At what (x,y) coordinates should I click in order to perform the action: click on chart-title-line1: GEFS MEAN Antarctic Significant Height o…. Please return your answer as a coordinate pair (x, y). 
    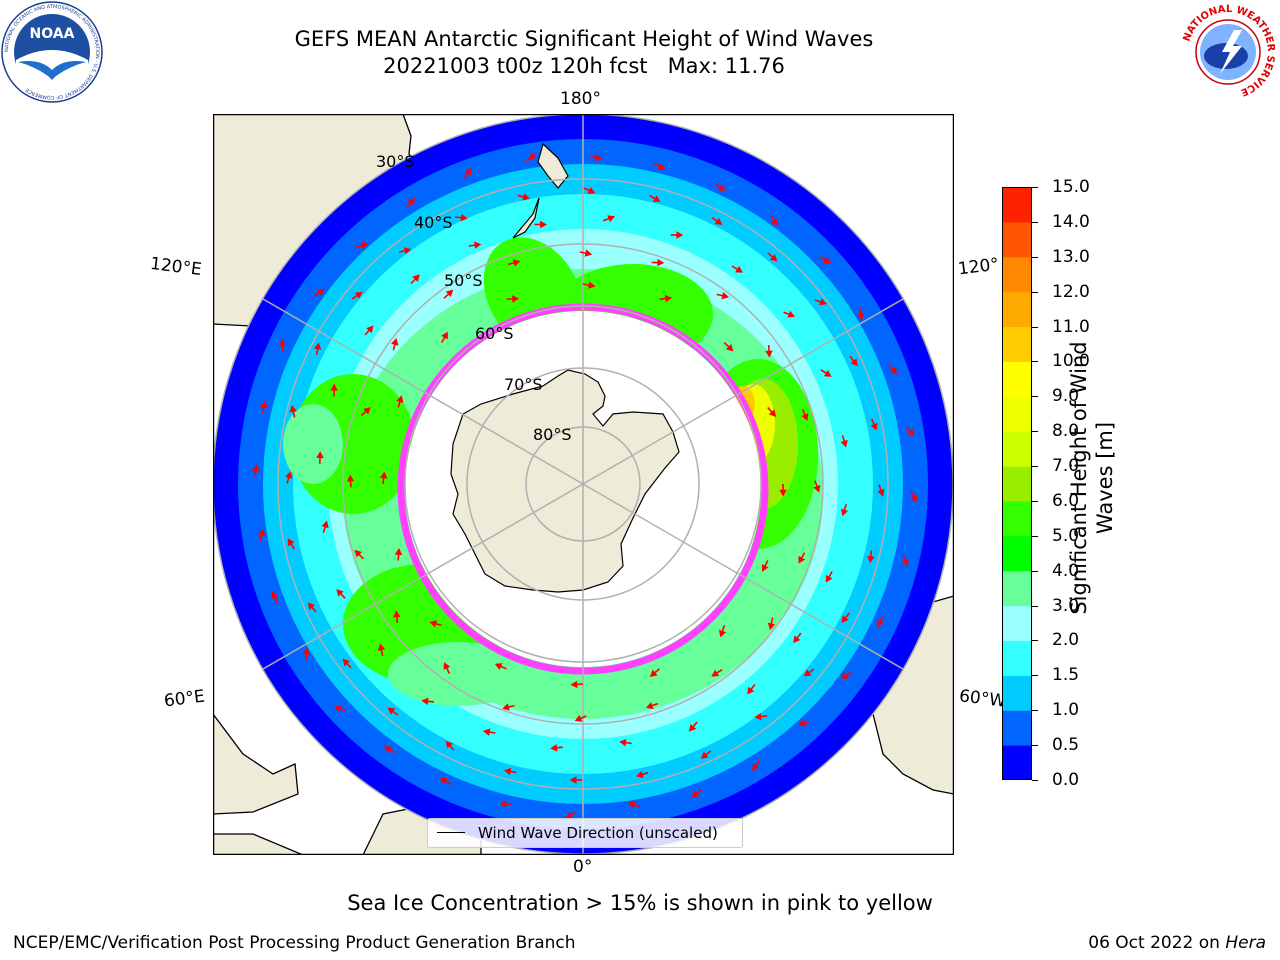
    Looking at the image, I should click on (584, 39).